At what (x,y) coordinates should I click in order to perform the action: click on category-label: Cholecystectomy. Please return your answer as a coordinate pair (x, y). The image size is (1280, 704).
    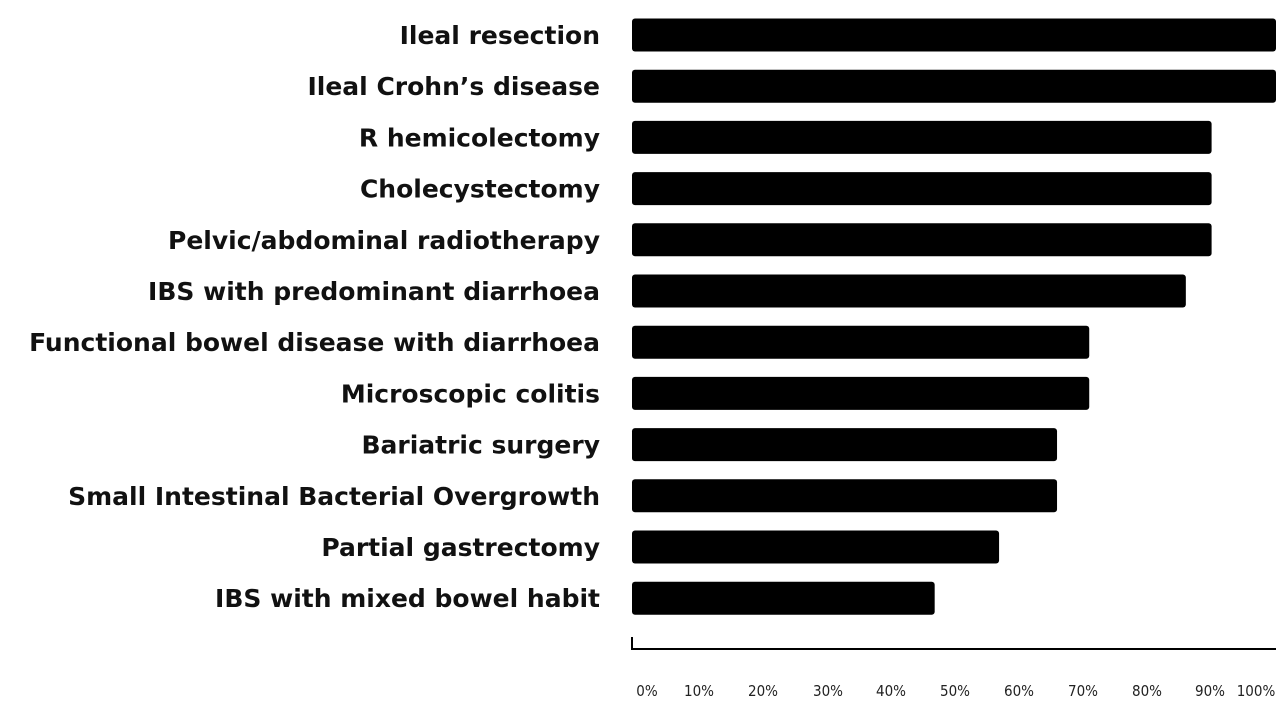
    Looking at the image, I should click on (480, 189).